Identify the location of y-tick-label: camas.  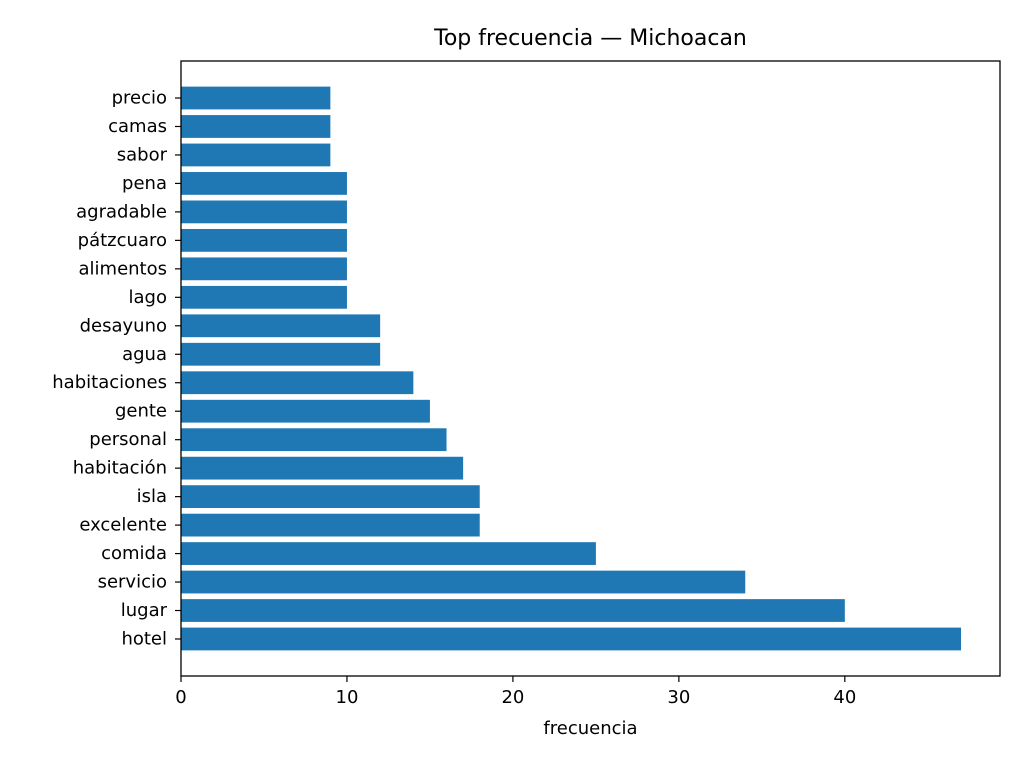
(137, 126).